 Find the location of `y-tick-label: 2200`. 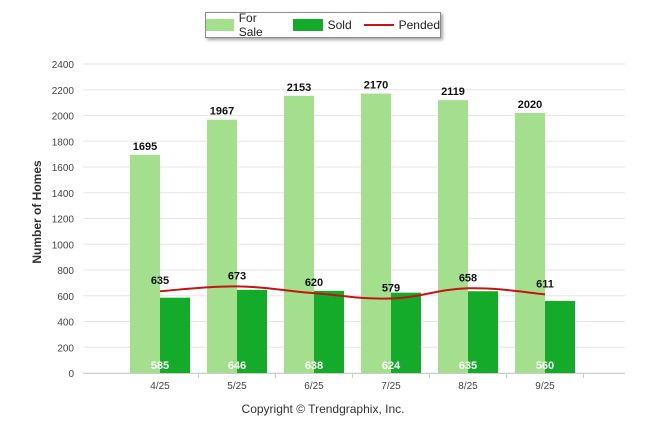

y-tick-label: 2200 is located at coordinates (63, 91).